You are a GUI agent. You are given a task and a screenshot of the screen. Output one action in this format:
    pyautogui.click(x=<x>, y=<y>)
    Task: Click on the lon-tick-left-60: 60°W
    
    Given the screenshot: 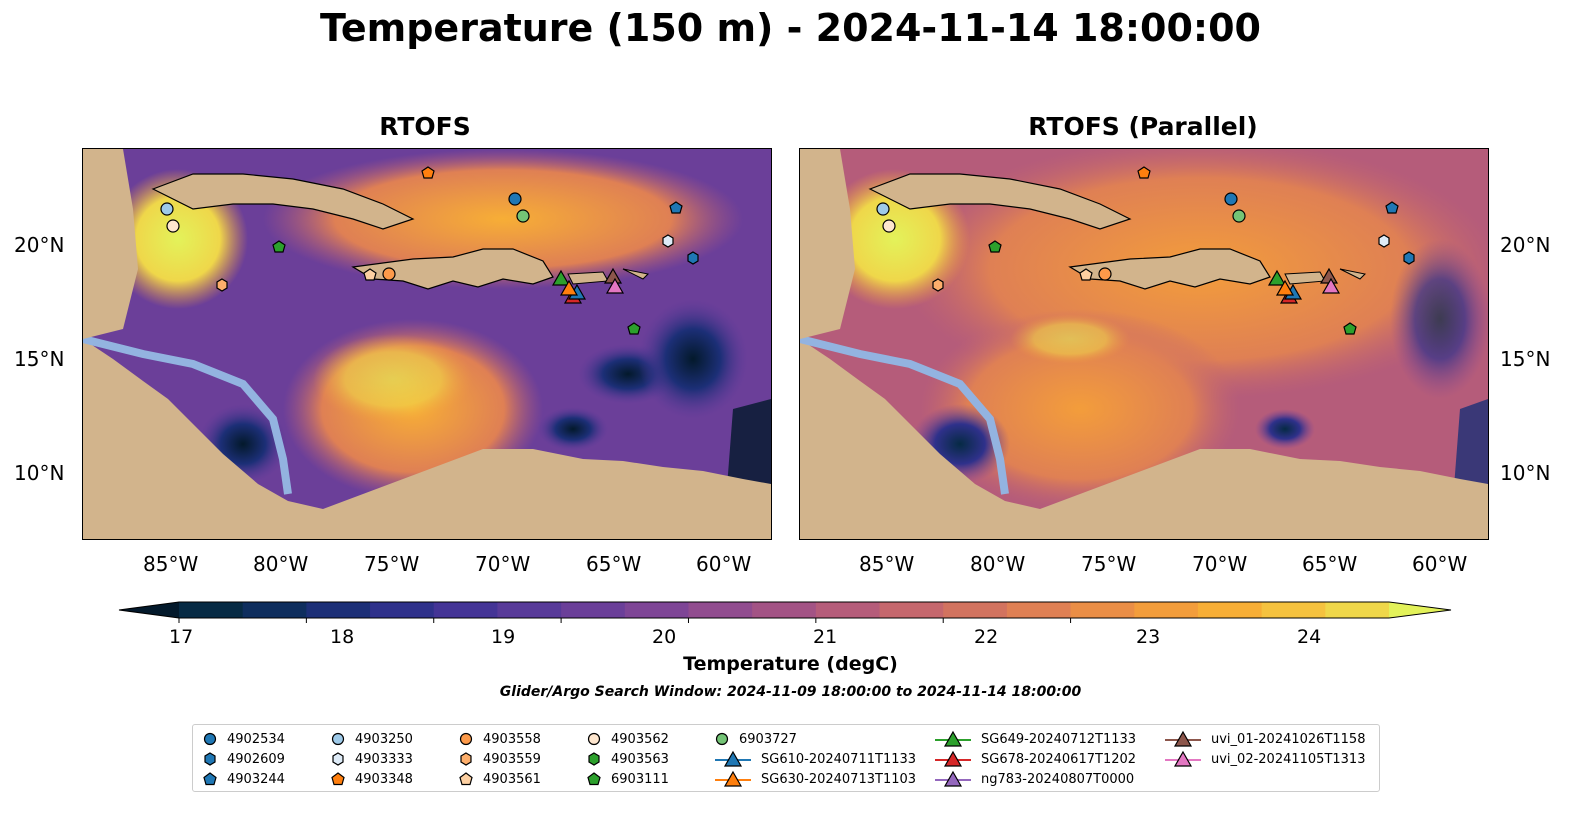 What is the action you would take?
    pyautogui.click(x=724, y=564)
    